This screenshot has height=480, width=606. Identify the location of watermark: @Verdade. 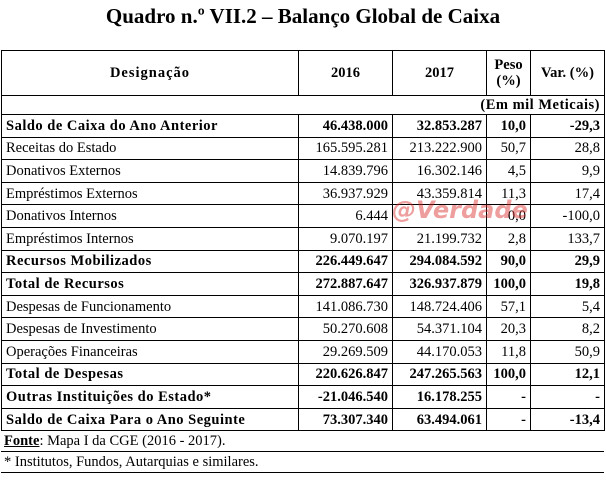
(460, 210).